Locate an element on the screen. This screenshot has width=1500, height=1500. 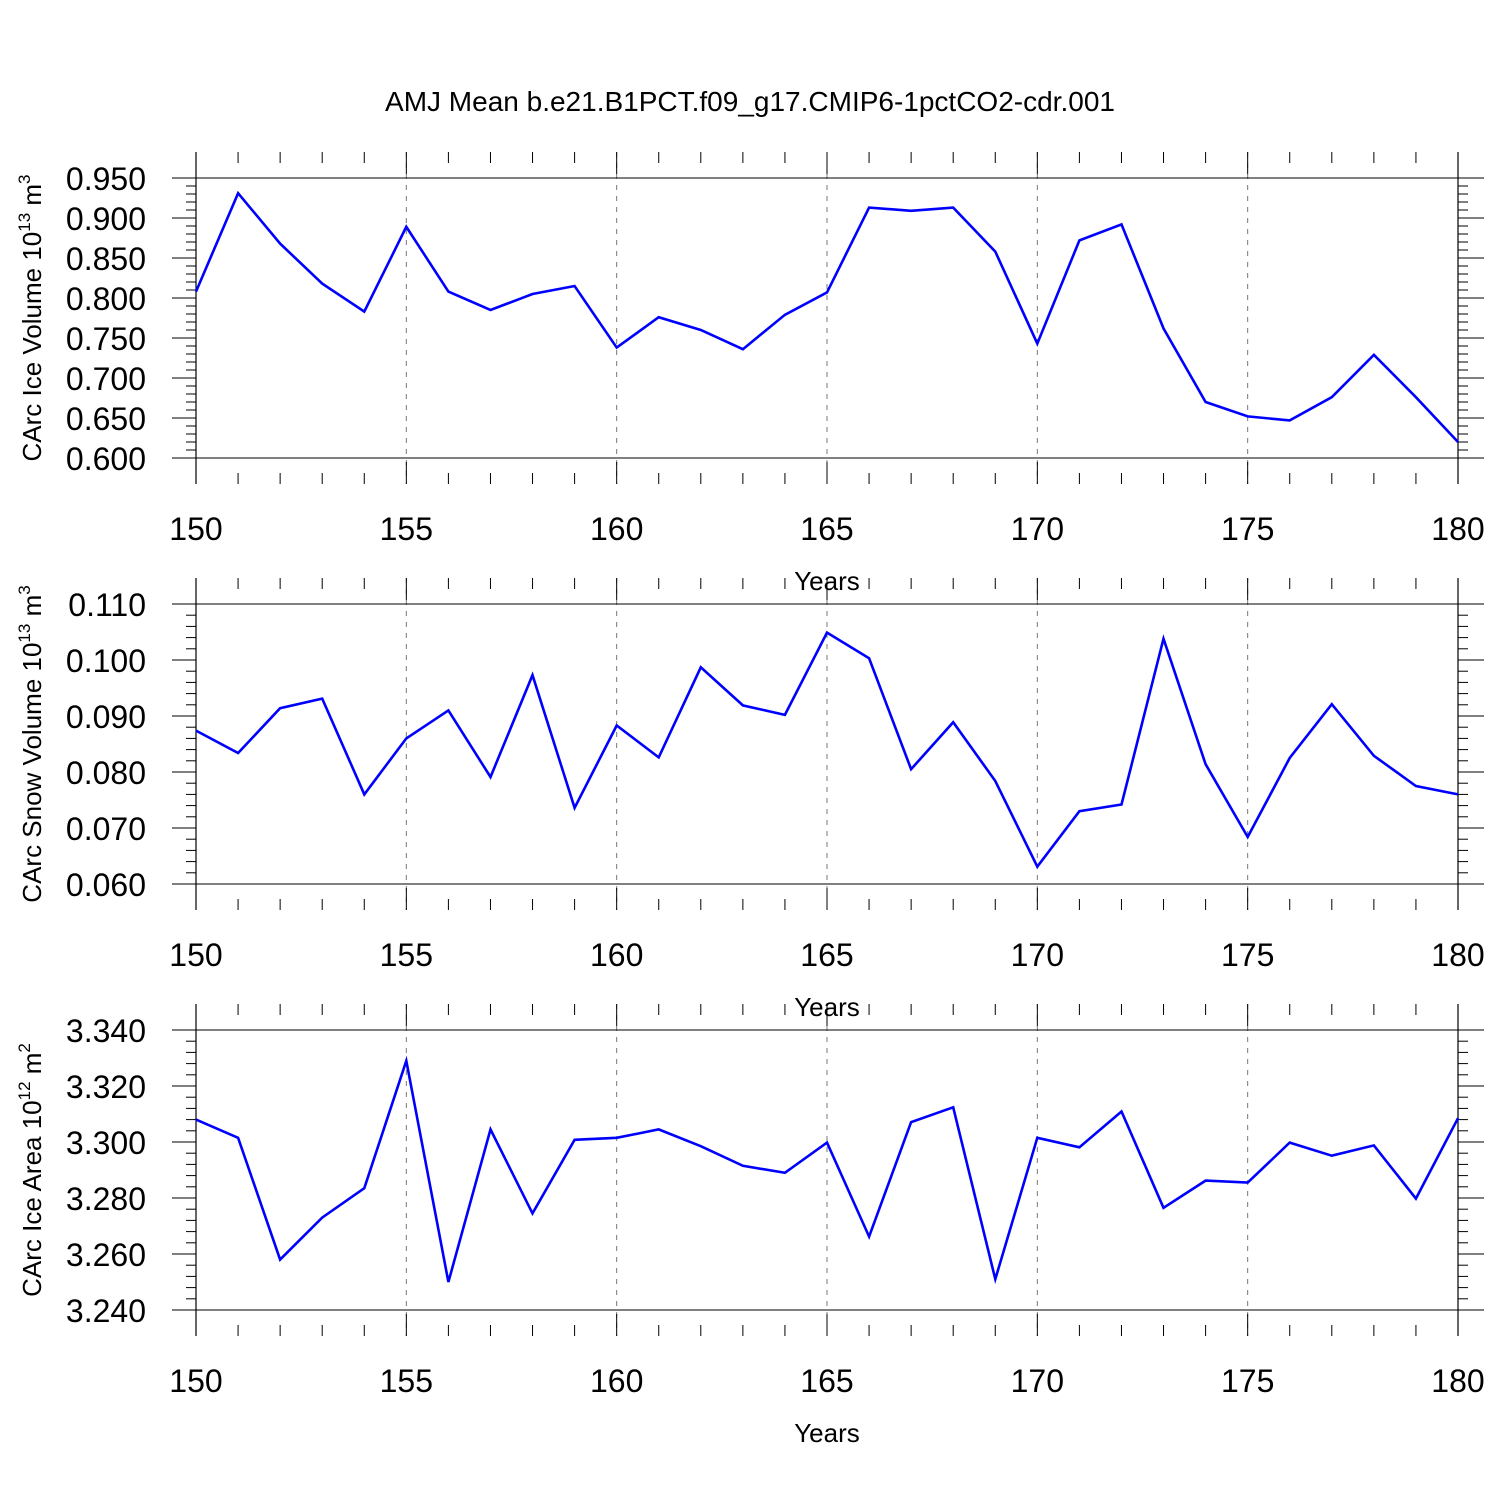
y-label-main: CArc Ice Volume 10 is located at coordinates (32, 347).